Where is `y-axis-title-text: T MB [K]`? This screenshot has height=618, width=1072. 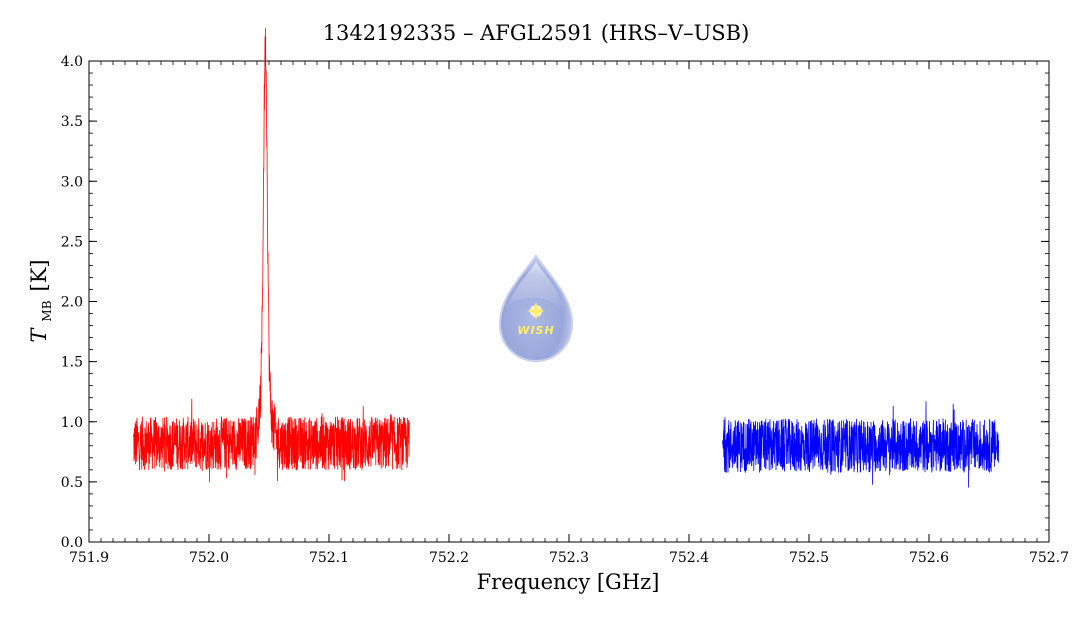 y-axis-title-text: T MB [K] is located at coordinates (41, 300).